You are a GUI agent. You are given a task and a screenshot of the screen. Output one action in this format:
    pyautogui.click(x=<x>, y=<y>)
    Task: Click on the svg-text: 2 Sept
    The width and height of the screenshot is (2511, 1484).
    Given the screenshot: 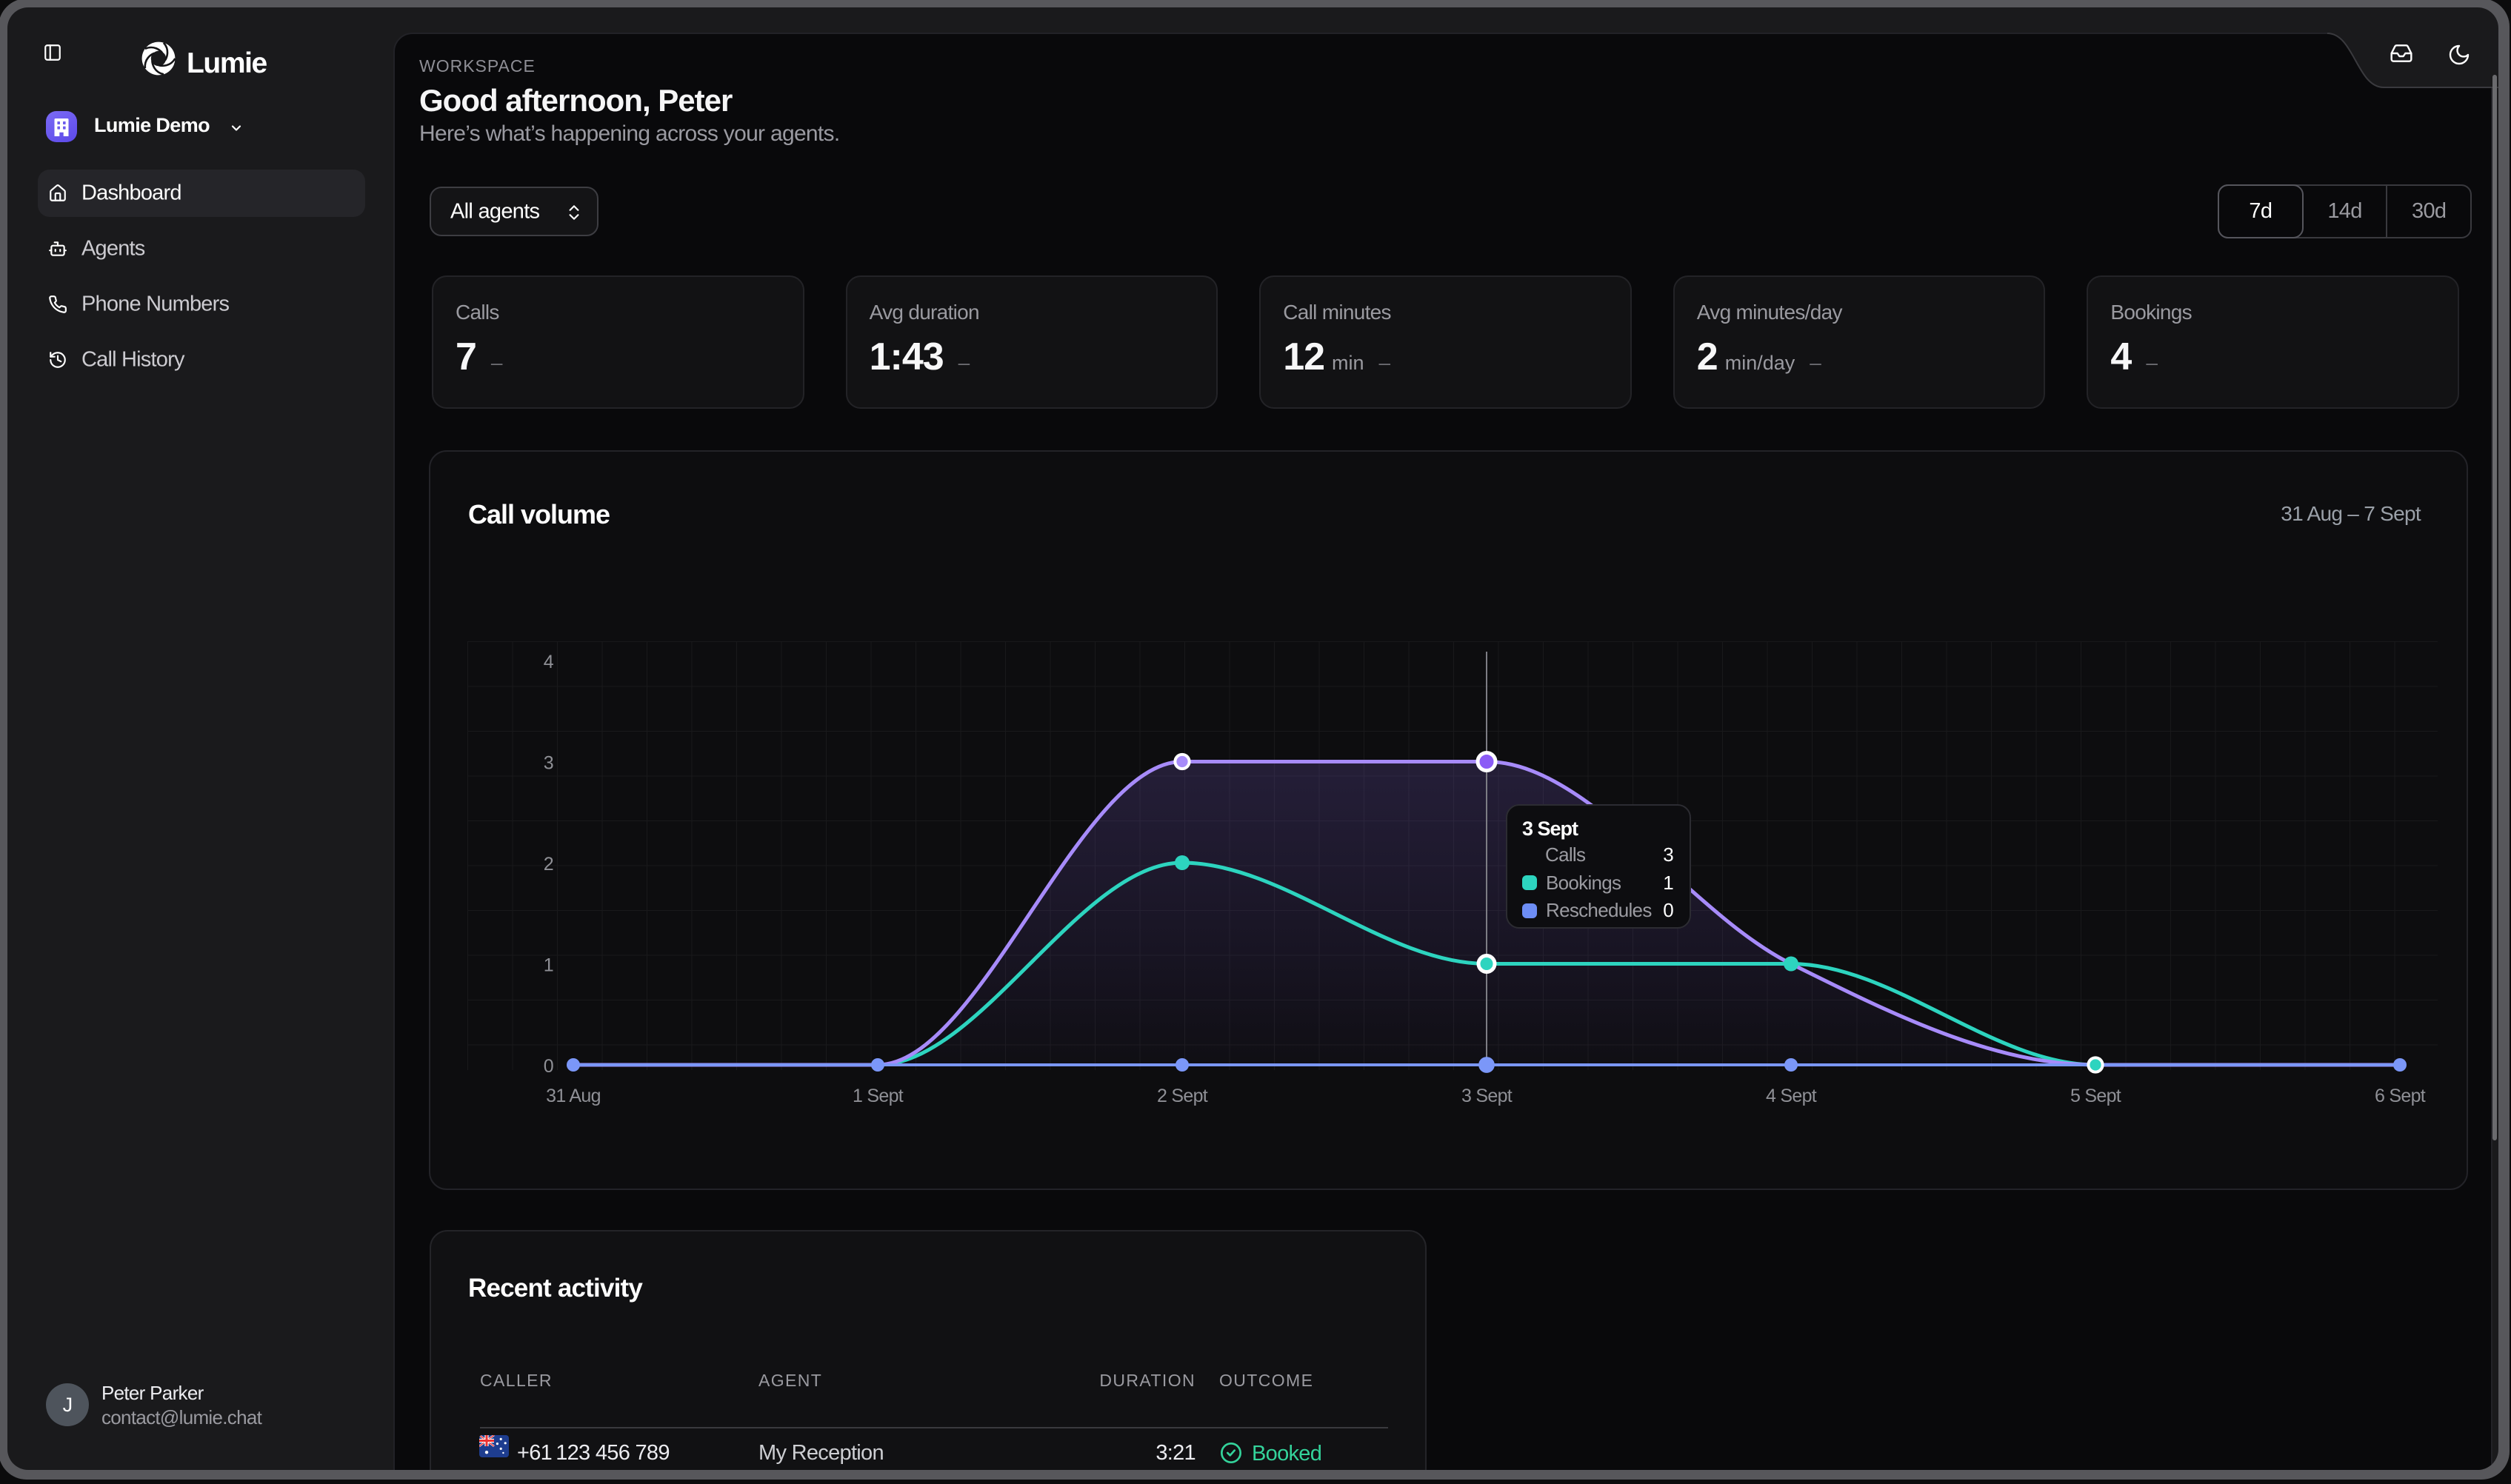 What is the action you would take?
    pyautogui.click(x=1182, y=1096)
    